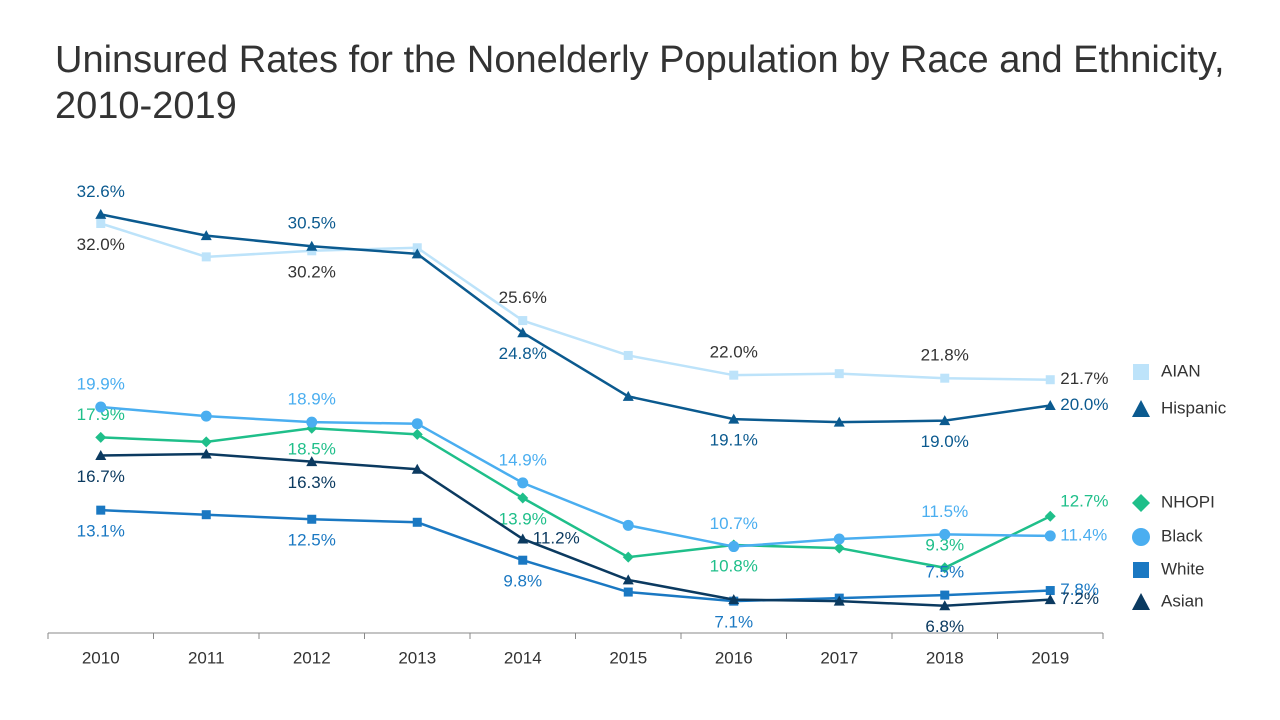  What do you see at coordinates (417, 657) in the screenshot?
I see `x-tick-label: 2013` at bounding box center [417, 657].